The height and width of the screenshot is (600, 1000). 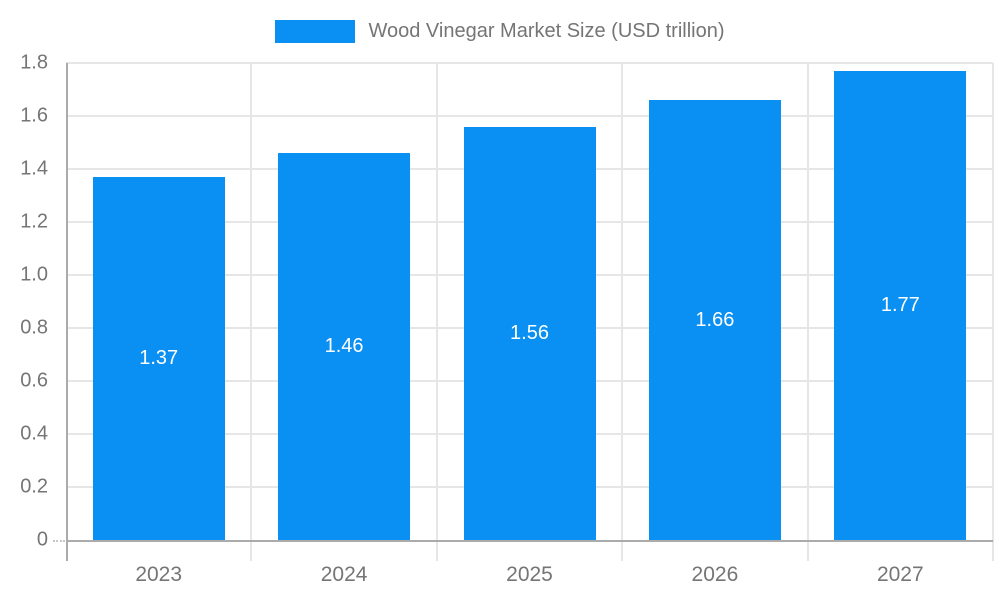 What do you see at coordinates (315, 31) in the screenshot?
I see `legend-swatch` at bounding box center [315, 31].